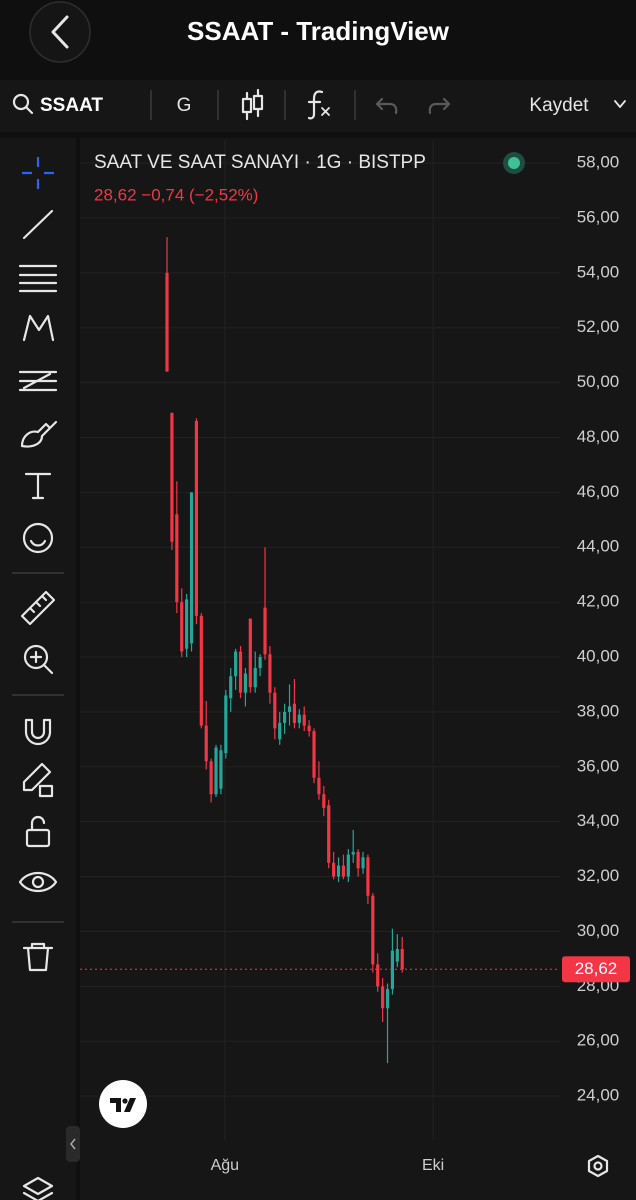  I want to click on back-button-circle, so click(60, 32).